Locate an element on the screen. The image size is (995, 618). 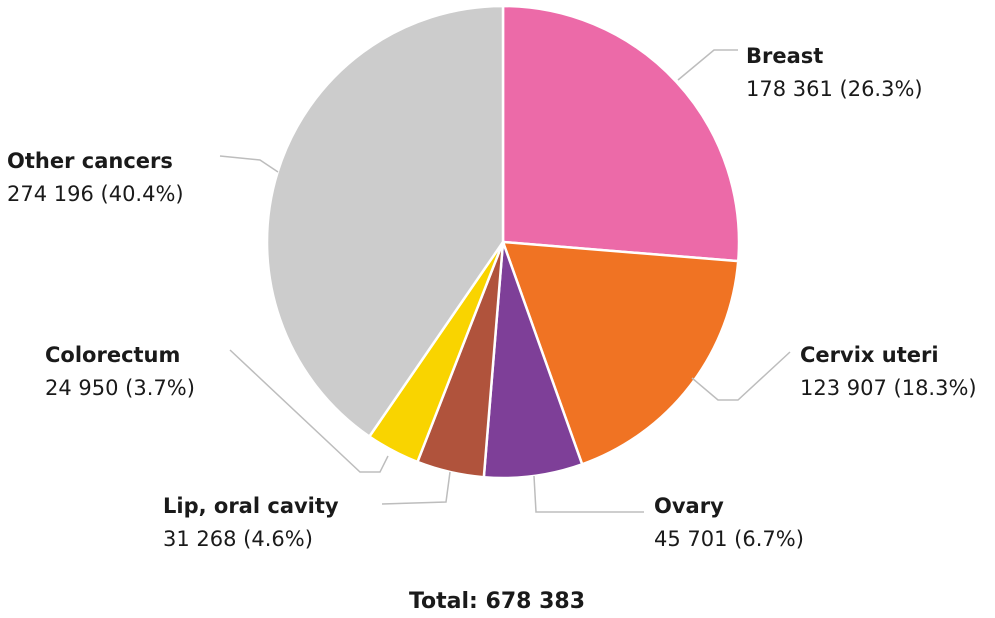
label-cervix-uteri-name: Cervix uteri is located at coordinates (869, 355).